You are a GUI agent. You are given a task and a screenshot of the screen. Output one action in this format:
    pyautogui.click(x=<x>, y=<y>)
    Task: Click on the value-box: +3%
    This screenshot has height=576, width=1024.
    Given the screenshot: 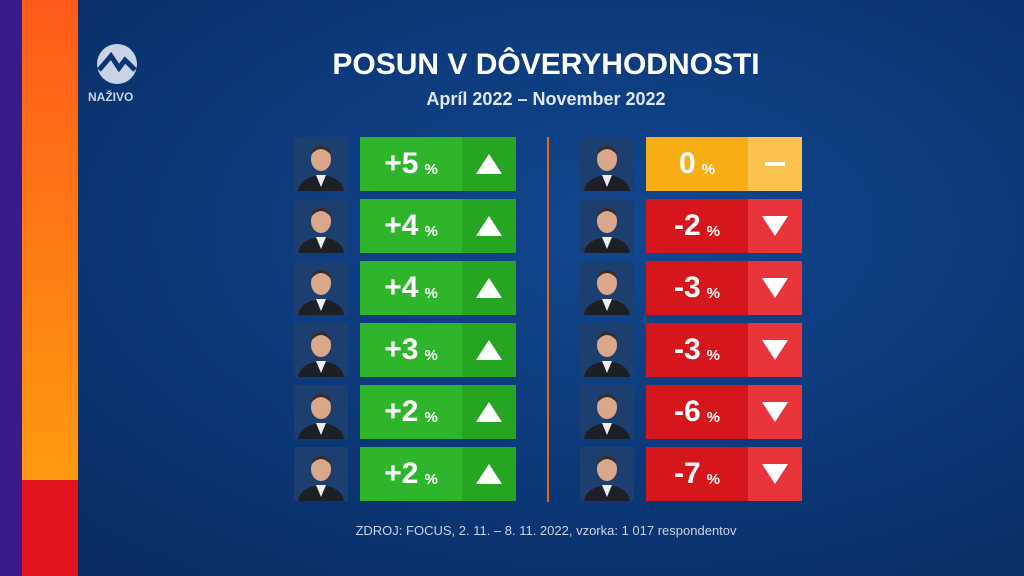 What is the action you would take?
    pyautogui.click(x=411, y=350)
    